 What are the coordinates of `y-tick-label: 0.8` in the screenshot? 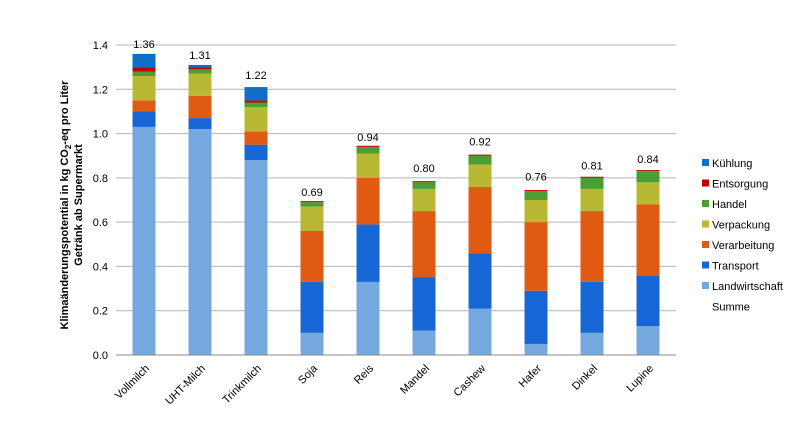 It's located at (100, 179).